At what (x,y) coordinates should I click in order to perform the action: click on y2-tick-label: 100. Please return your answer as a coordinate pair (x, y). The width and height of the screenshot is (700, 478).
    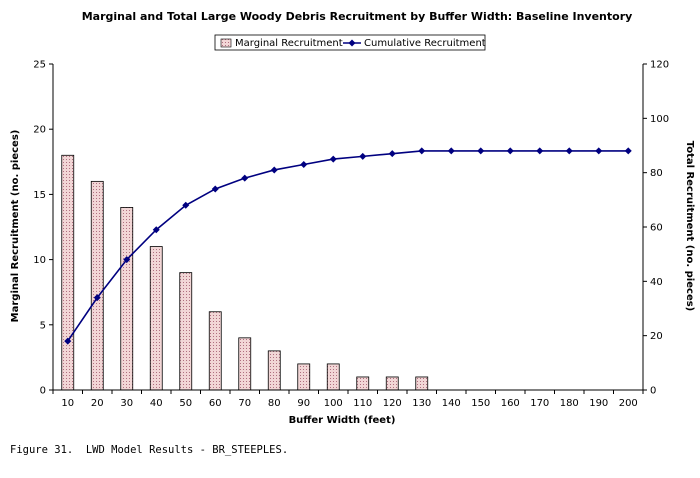
    Looking at the image, I should click on (659, 119).